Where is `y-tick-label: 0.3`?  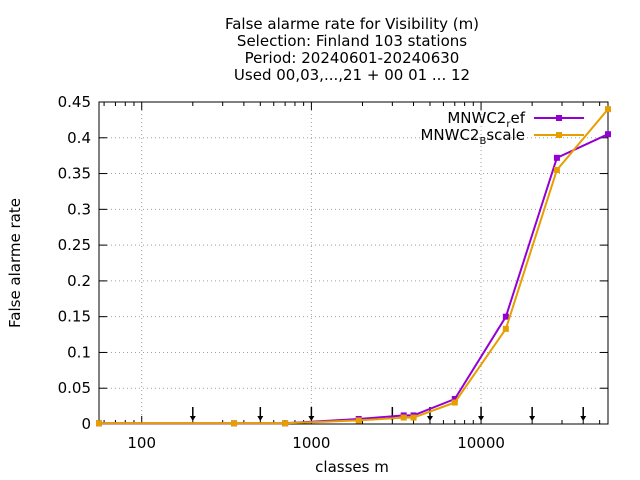 y-tick-label: 0.3 is located at coordinates (79, 209).